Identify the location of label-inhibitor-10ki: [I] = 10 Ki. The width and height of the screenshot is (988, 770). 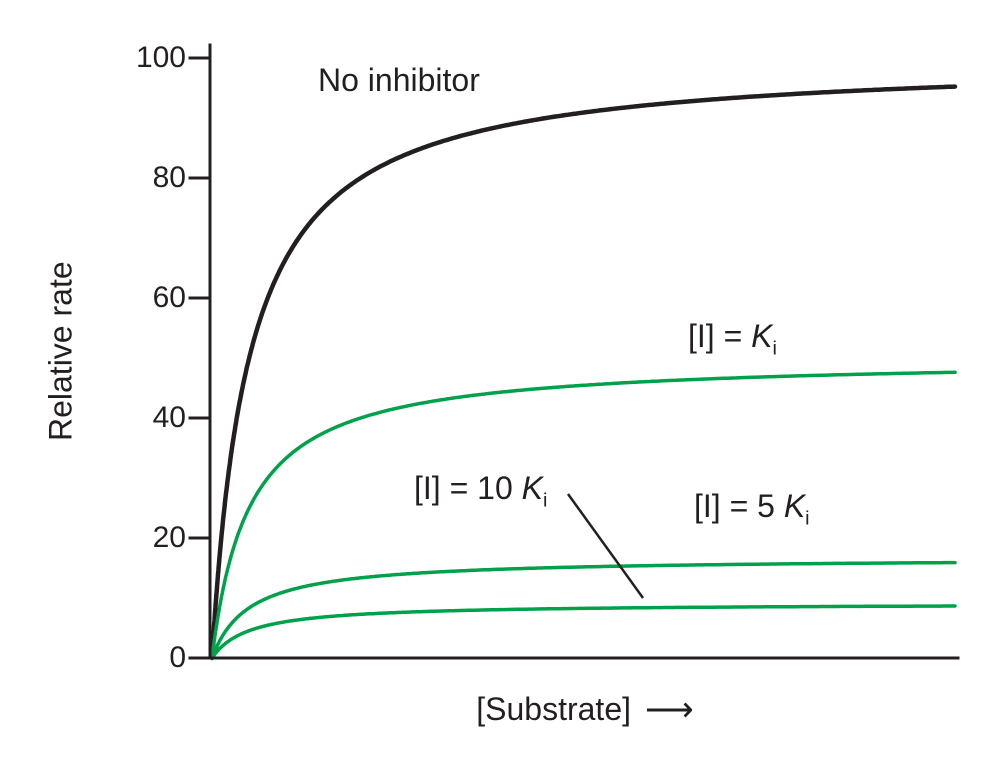
(480, 491).